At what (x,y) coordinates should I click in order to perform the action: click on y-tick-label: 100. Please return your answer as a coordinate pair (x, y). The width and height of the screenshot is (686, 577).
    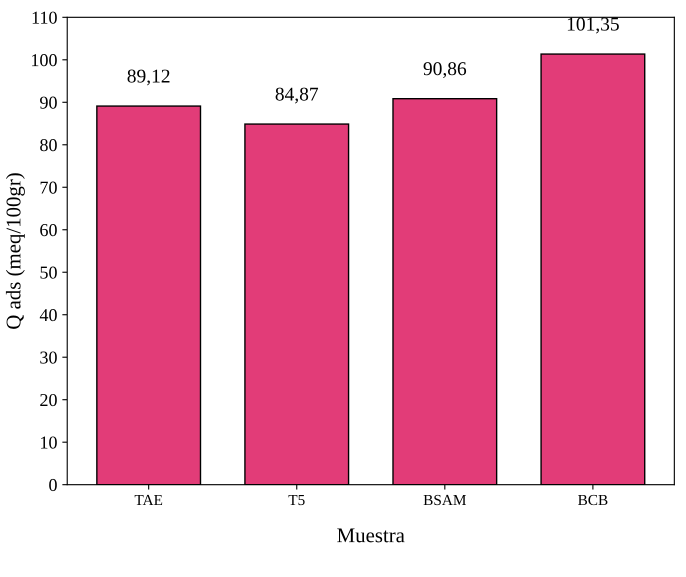
    Looking at the image, I should click on (44, 60).